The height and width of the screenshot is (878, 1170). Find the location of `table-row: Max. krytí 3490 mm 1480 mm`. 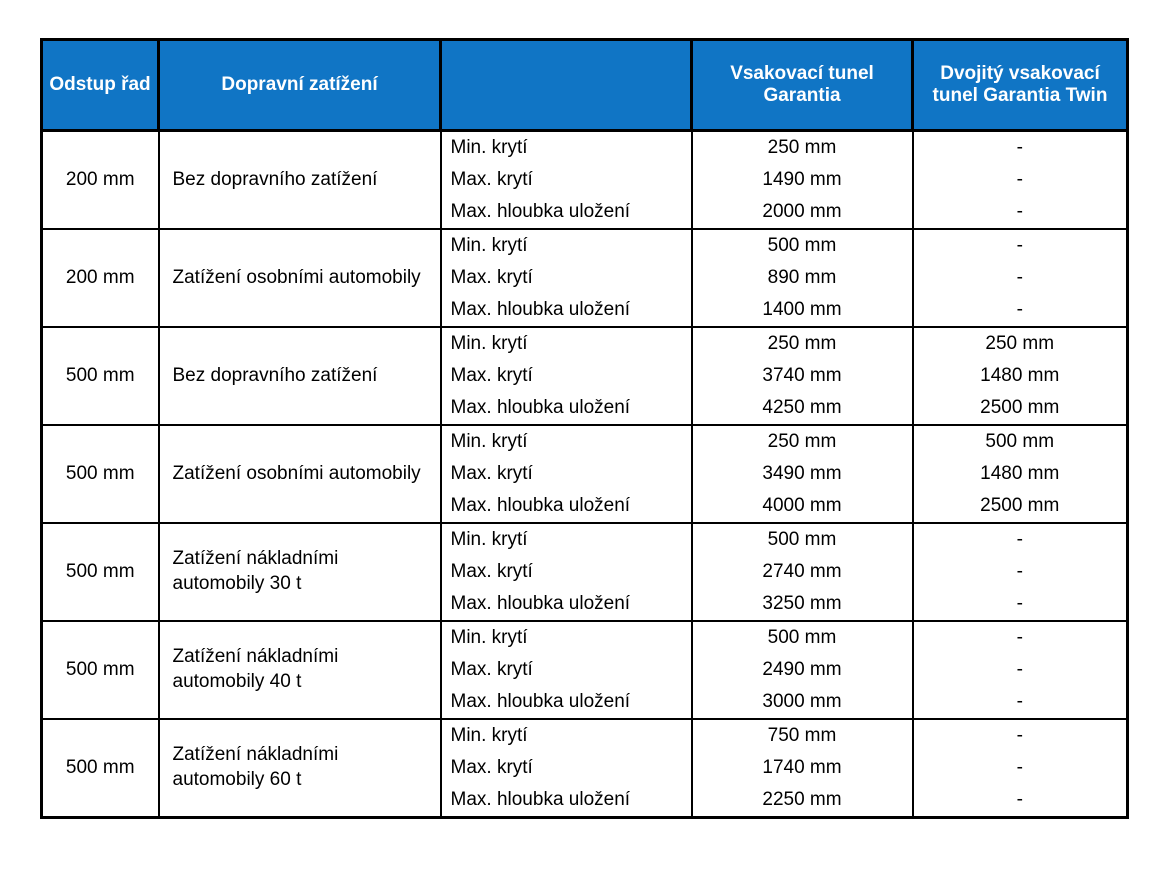

table-row: Max. krytí 3490 mm 1480 mm is located at coordinates (585, 474).